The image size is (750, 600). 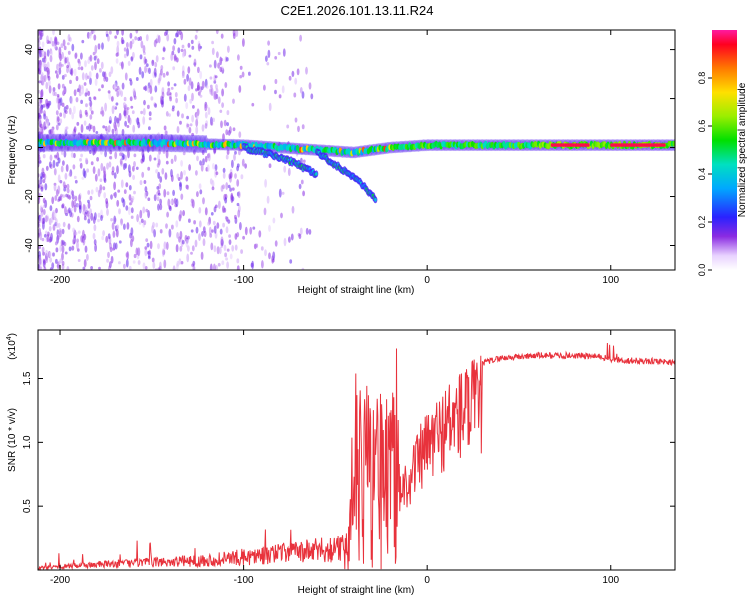 I want to click on y-tick-label: 40, so click(x=29, y=50).